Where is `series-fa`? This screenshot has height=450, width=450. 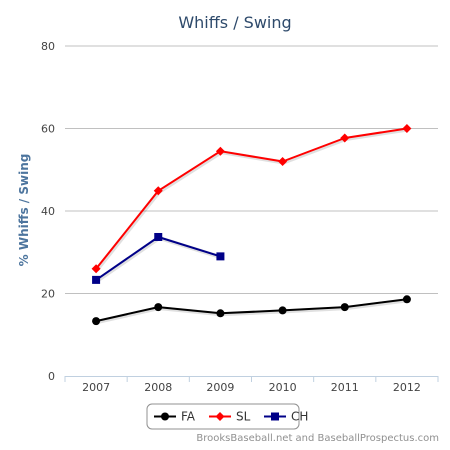 series-fa is located at coordinates (251, 310).